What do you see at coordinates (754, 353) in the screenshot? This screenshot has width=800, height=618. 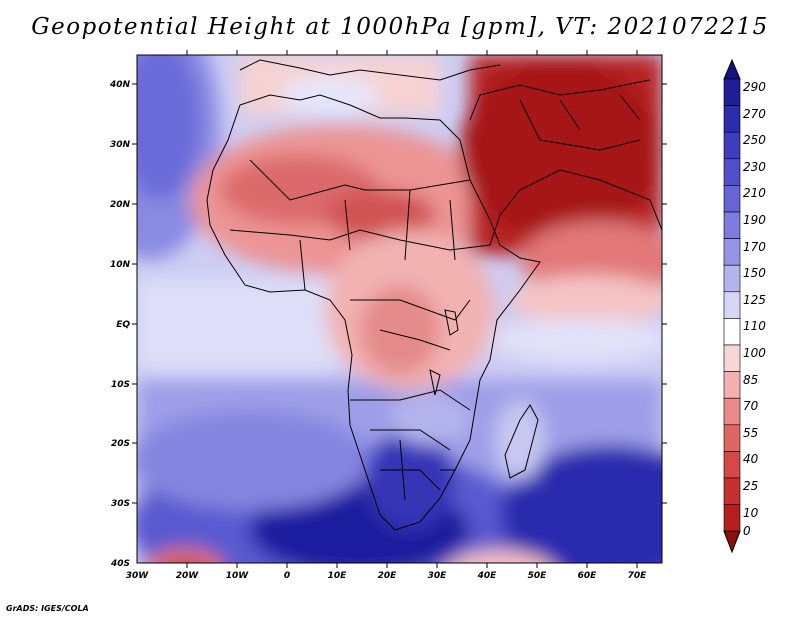 I see `colorbar-label: 100` at bounding box center [754, 353].